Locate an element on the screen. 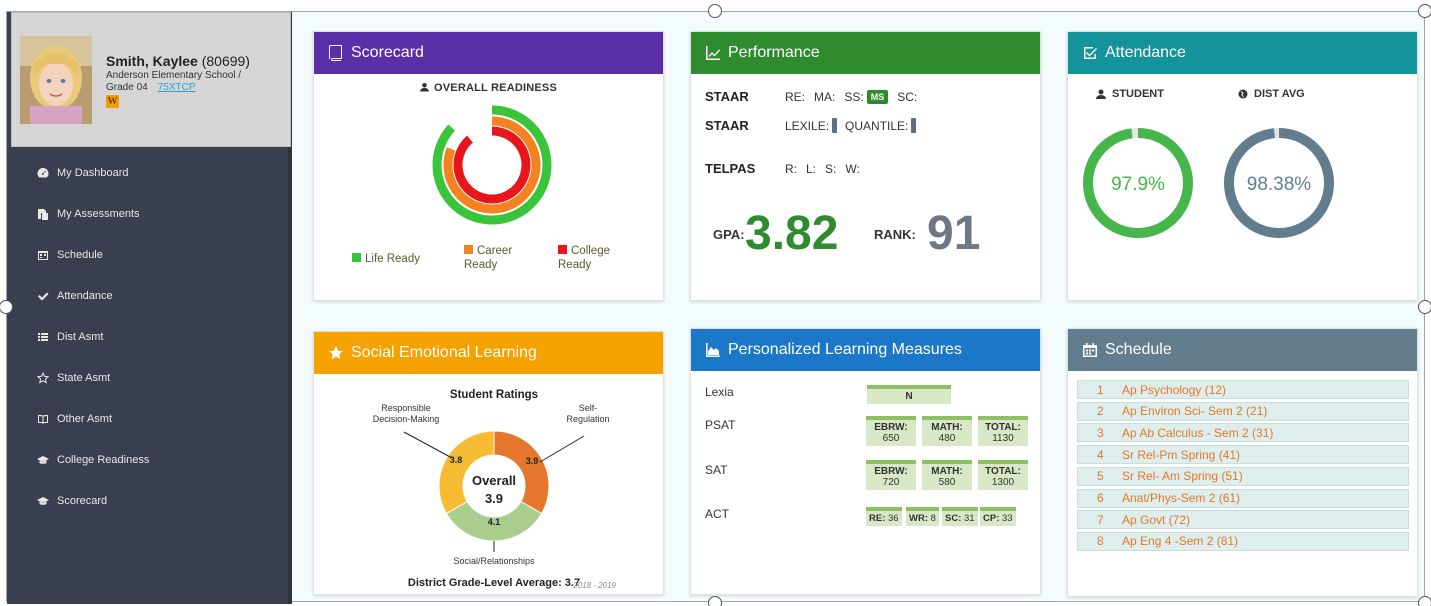 The image size is (1431, 606). staar-row-1: STAAR RE: MA: SS: MS SC: is located at coordinates (811, 96).